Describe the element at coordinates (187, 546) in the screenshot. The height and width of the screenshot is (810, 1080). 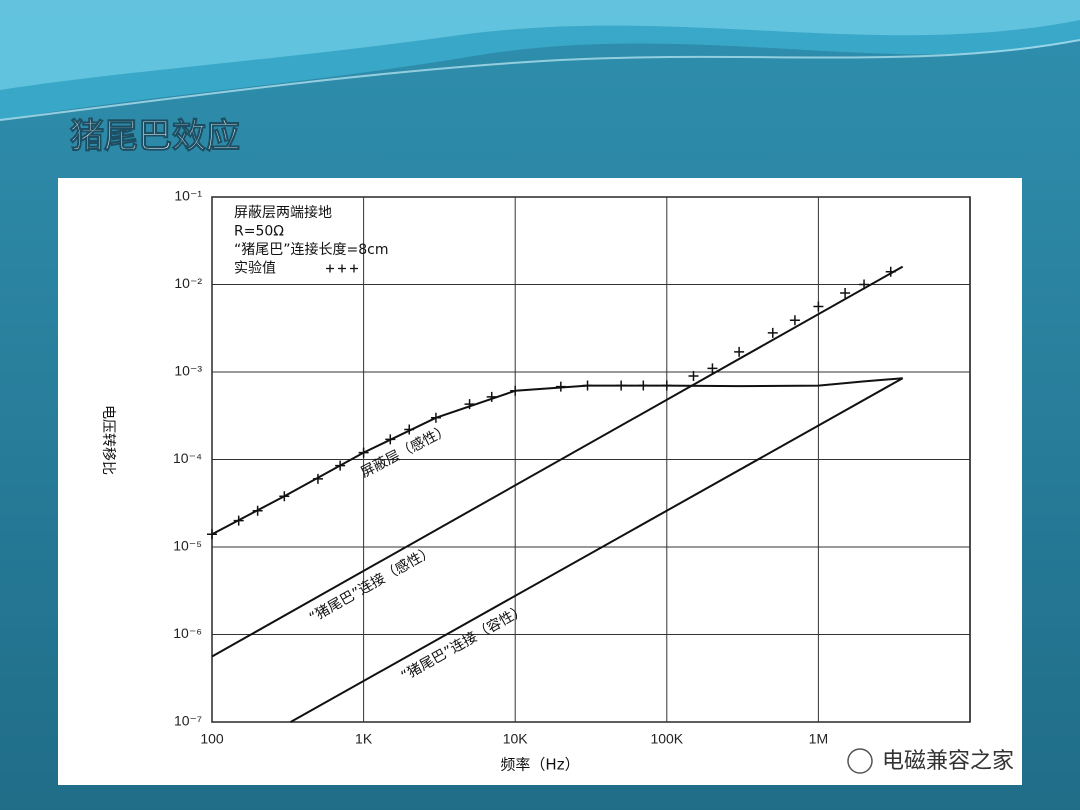
I see `y-tick-label: 10⁻⁵` at that location.